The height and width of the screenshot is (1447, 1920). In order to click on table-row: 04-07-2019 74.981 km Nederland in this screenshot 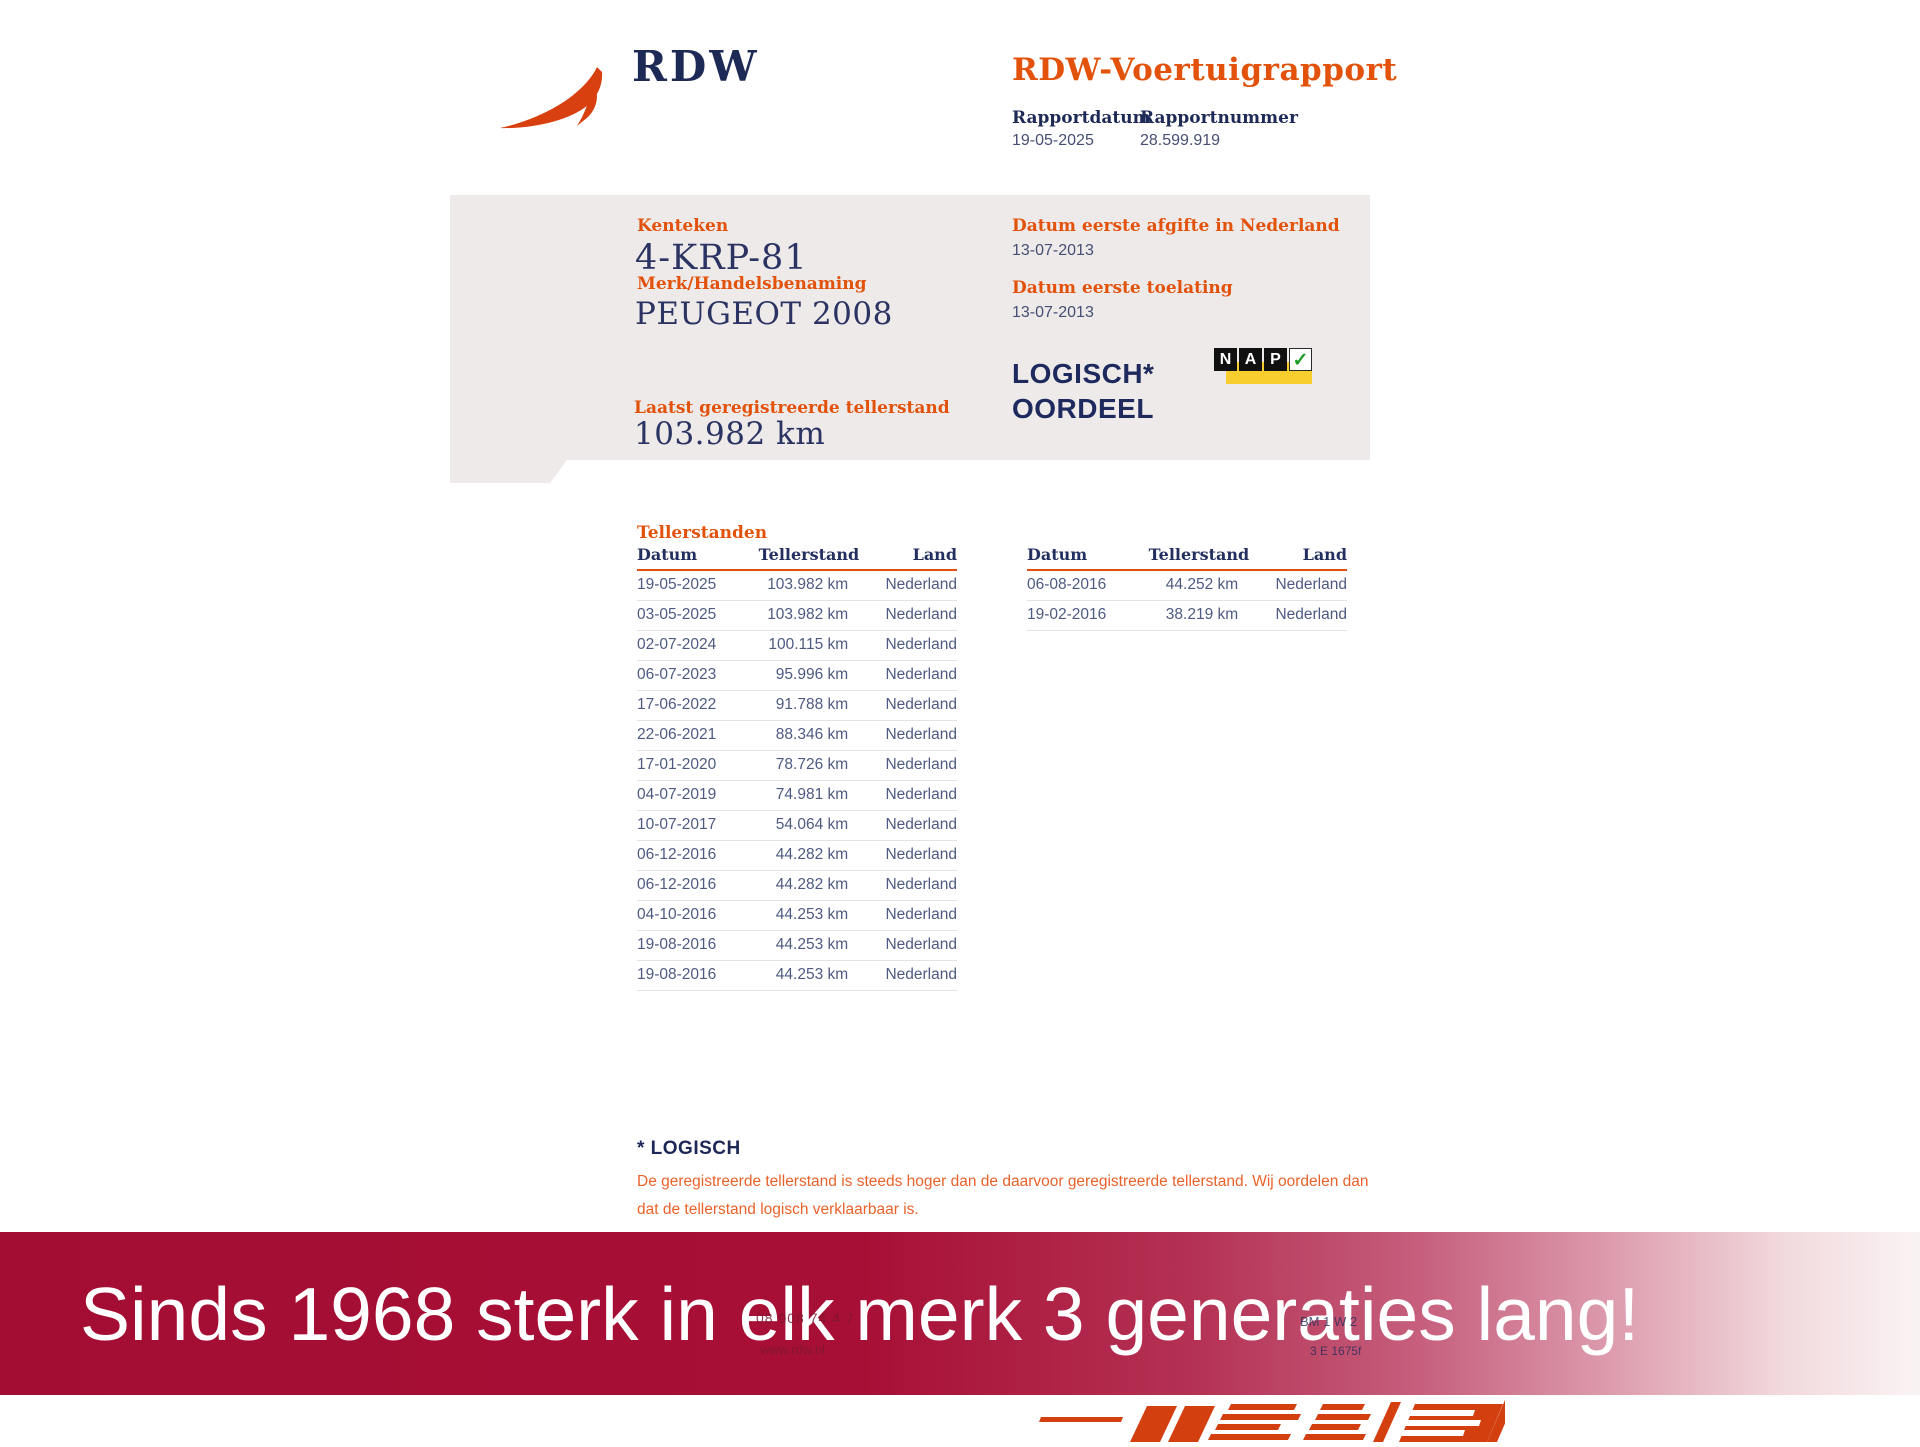, I will do `click(797, 795)`.